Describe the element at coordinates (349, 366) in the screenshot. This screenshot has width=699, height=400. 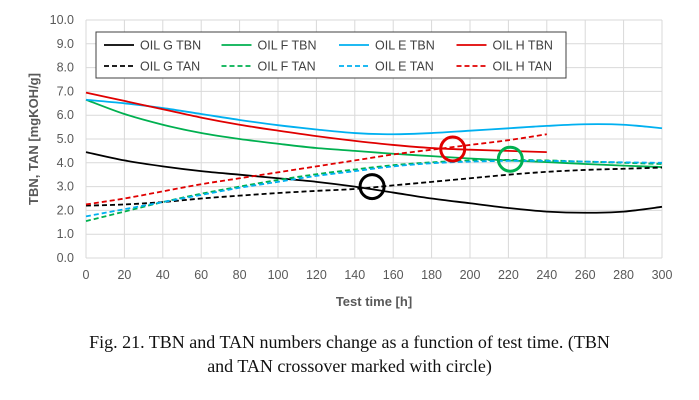
I see `caption-line-2: and TAN crossover marked with circle)` at that location.